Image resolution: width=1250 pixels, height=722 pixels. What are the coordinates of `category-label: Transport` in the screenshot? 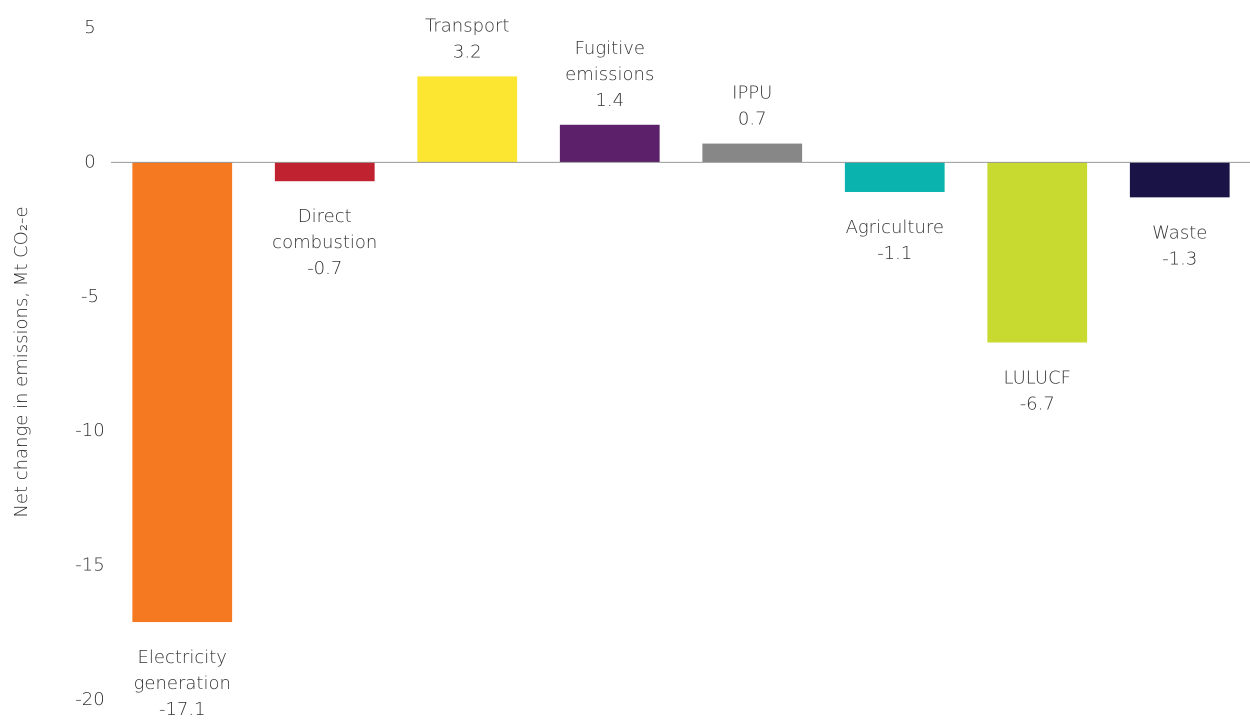 It's located at (467, 25).